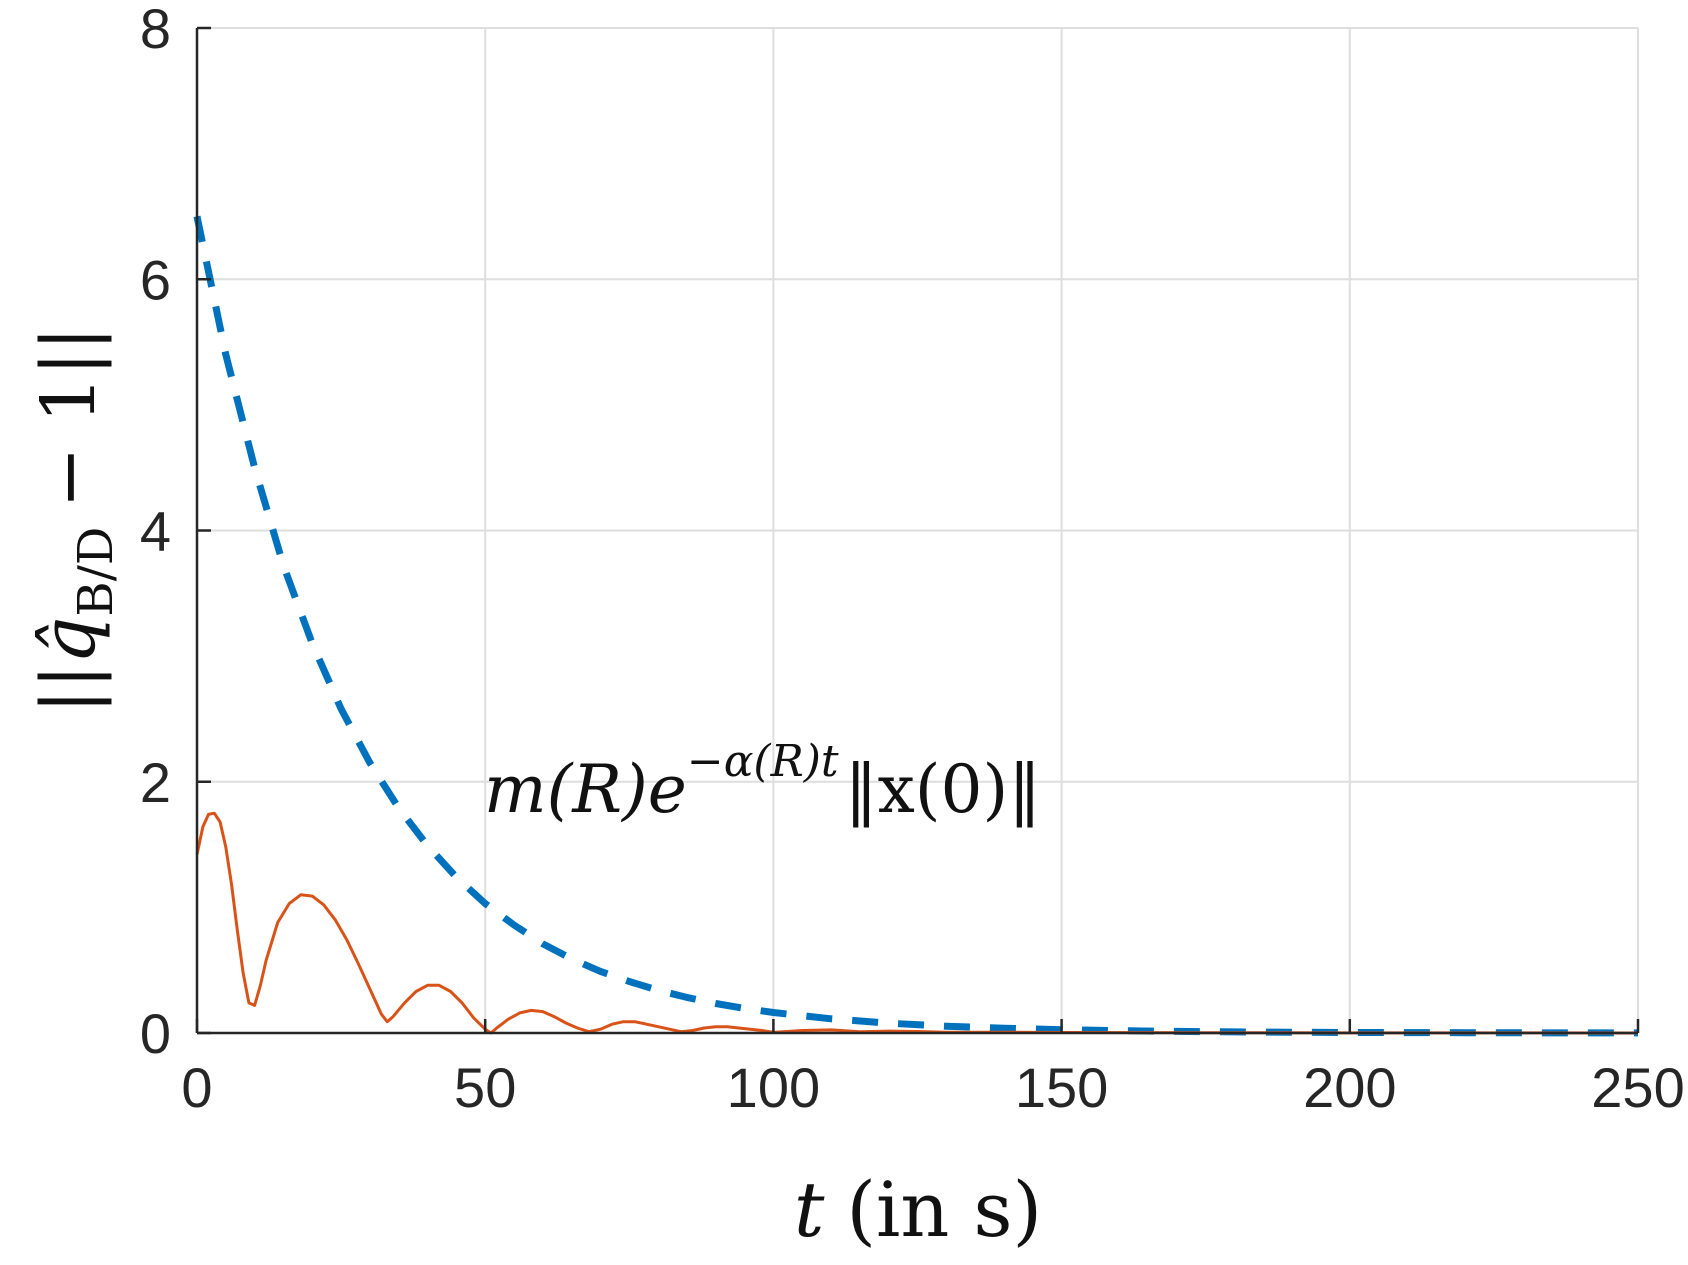 The image size is (1688, 1265). What do you see at coordinates (196, 1087) in the screenshot?
I see `x-tick-label-0: 0` at bounding box center [196, 1087].